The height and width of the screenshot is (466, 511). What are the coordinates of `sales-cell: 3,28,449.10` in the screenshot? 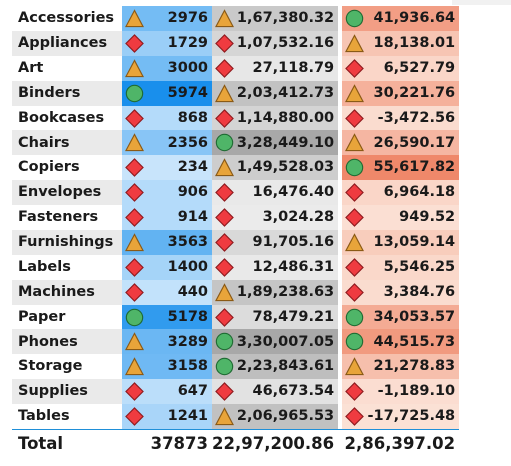 It's located at (275, 143).